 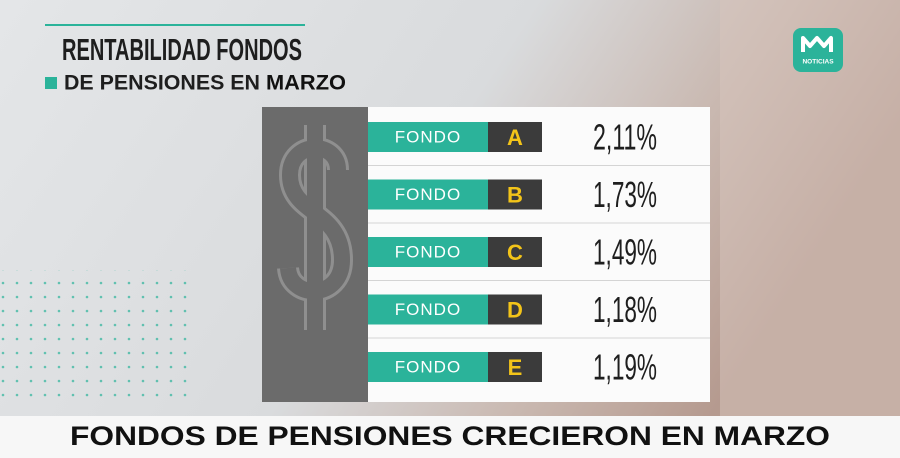 I want to click on fund-letter: D, so click(x=515, y=309).